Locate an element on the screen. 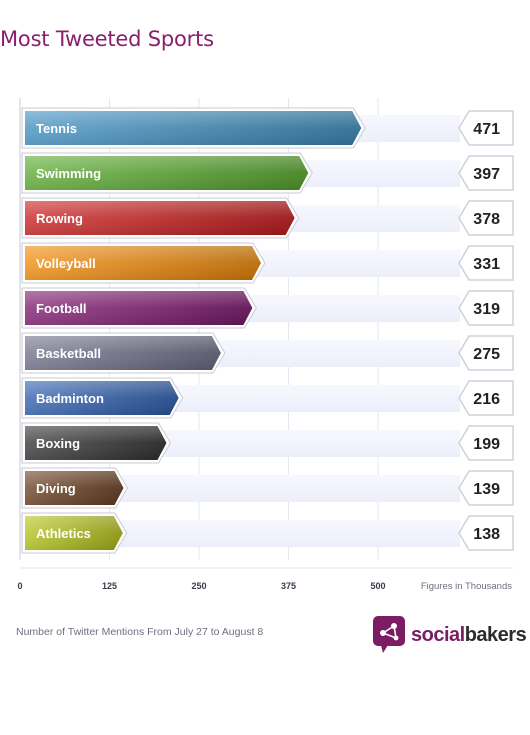 This screenshot has width=530, height=735. x-axis: 0 125 250 375 500 Figures in Thousands is located at coordinates (265, 579).